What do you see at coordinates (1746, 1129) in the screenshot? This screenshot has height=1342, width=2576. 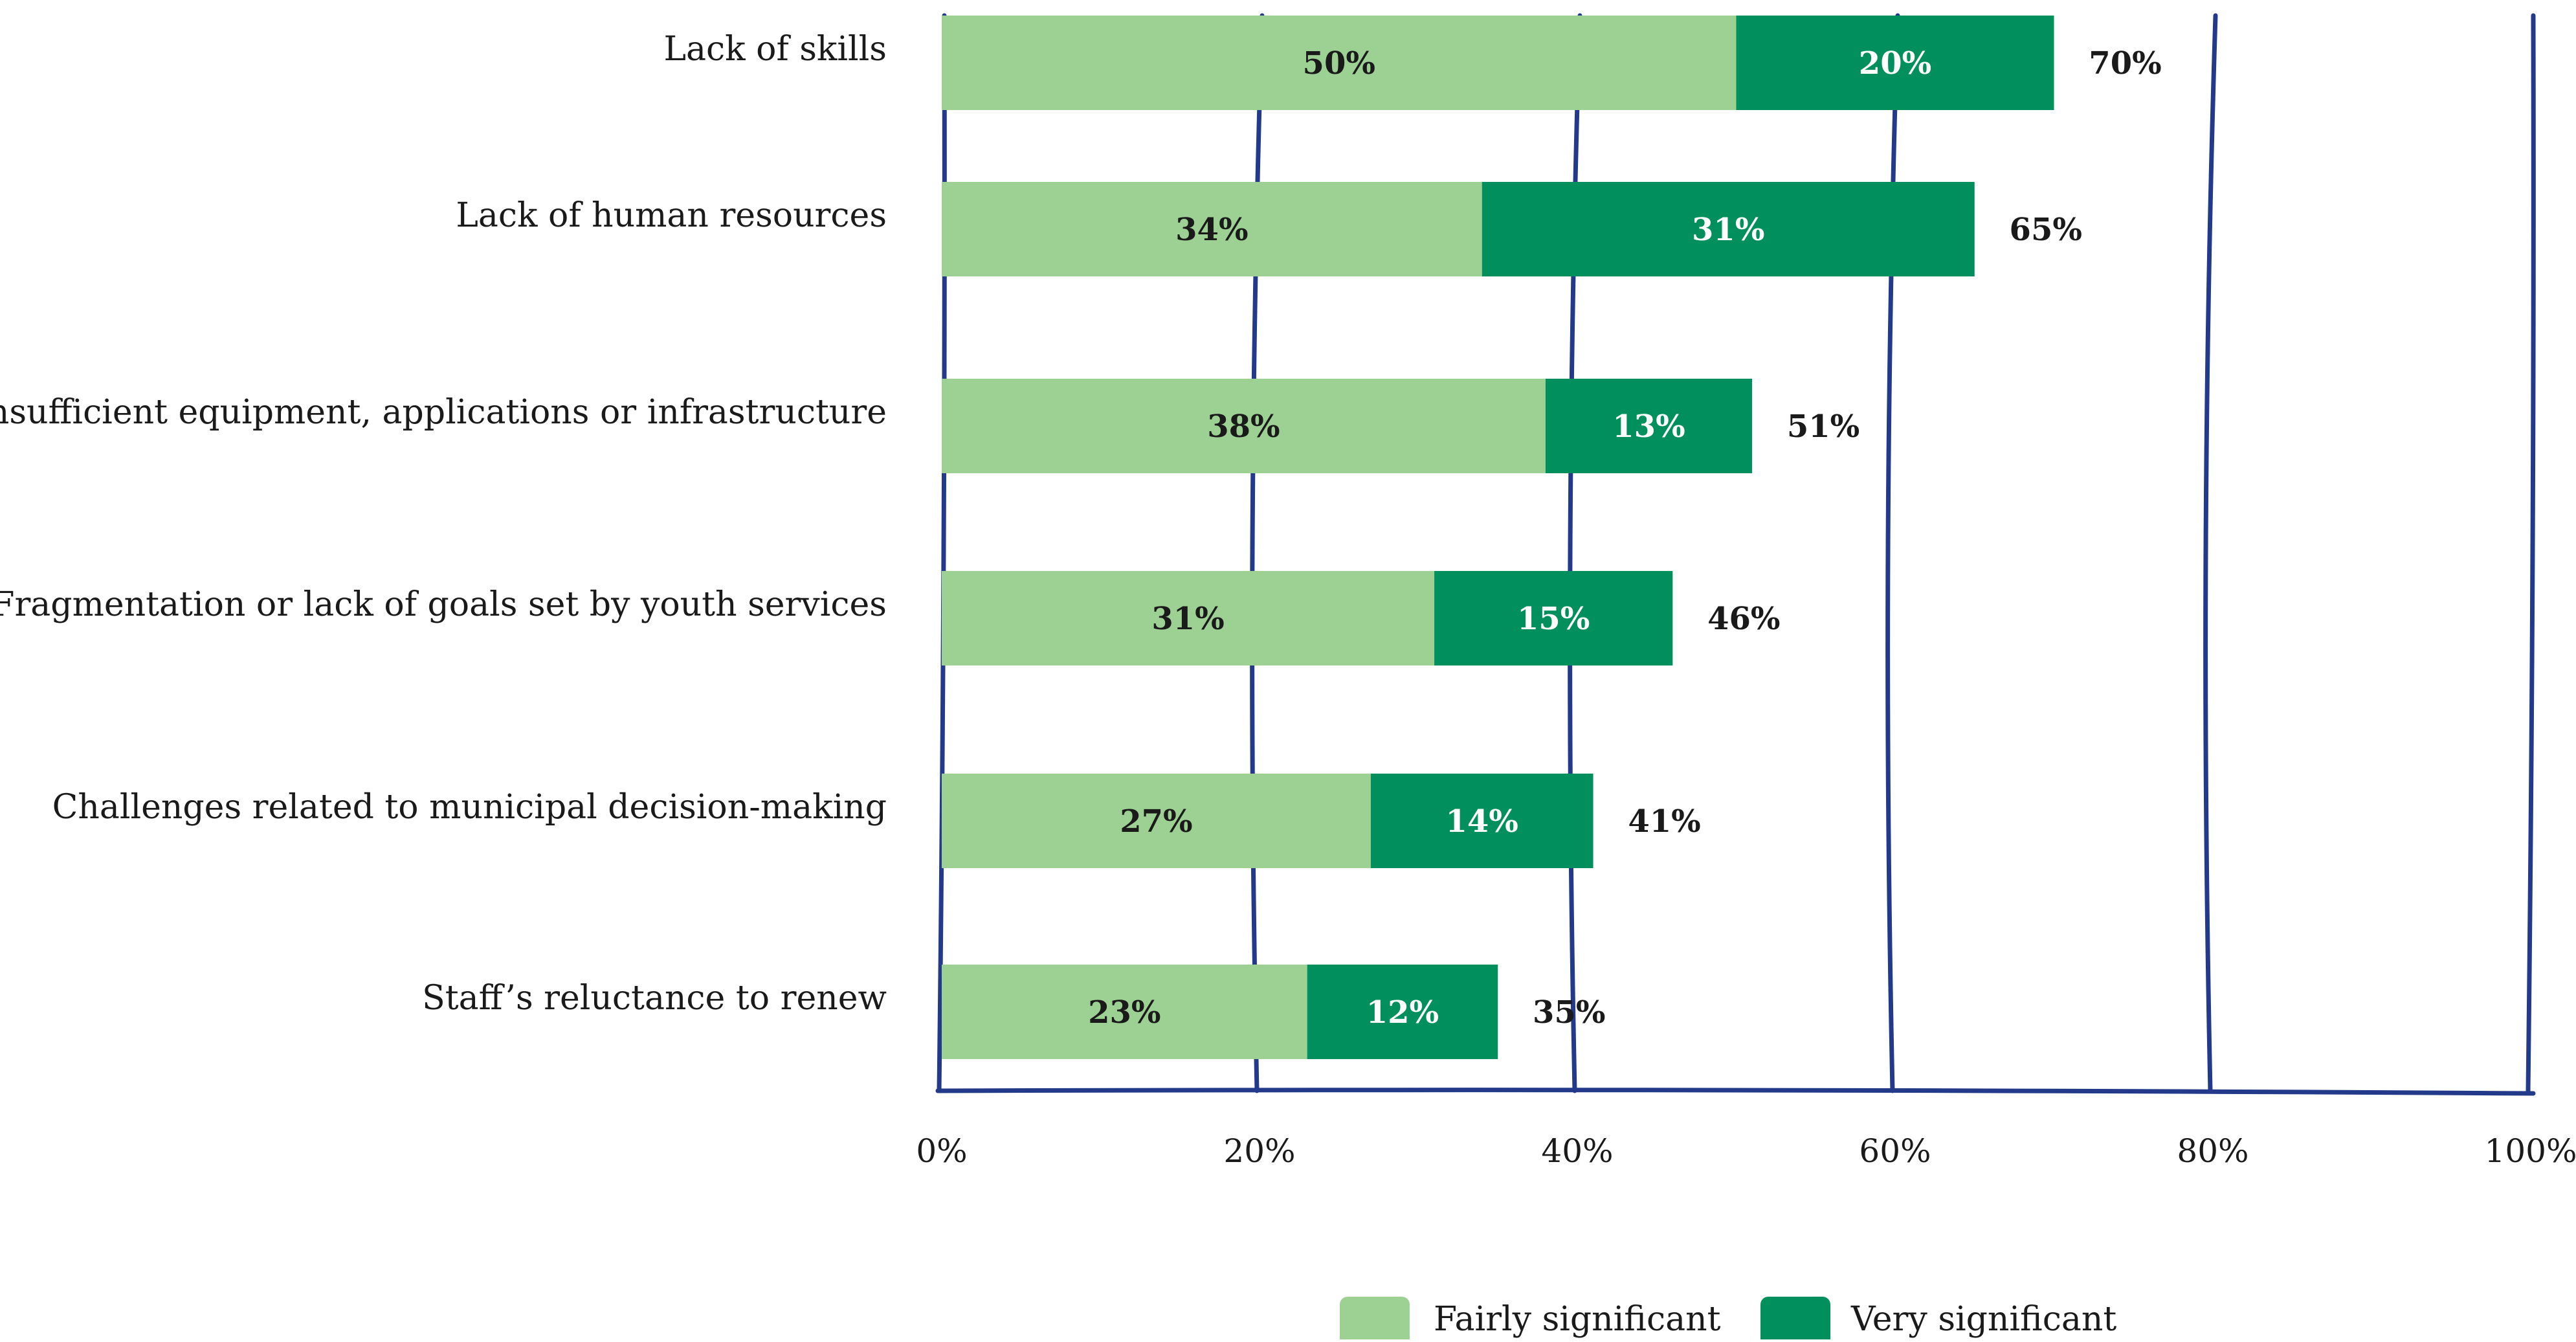 I see `axis-layer: 0% 20% 40% 60% 80% 100%` at bounding box center [1746, 1129].